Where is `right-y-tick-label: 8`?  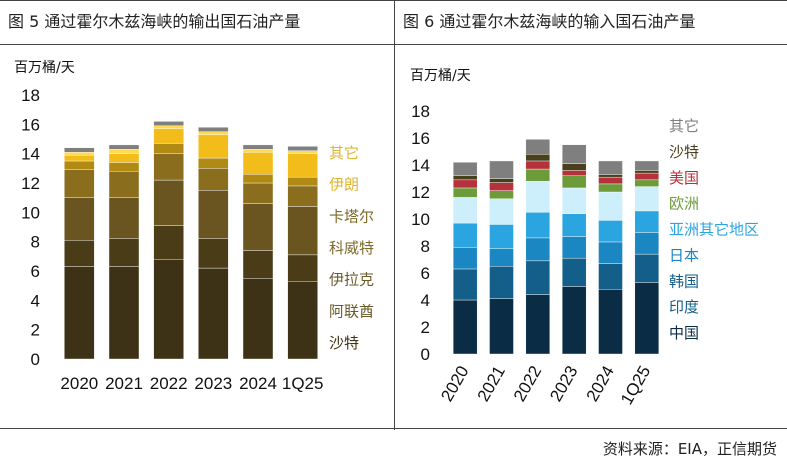 right-y-tick-label: 8 is located at coordinates (425, 246).